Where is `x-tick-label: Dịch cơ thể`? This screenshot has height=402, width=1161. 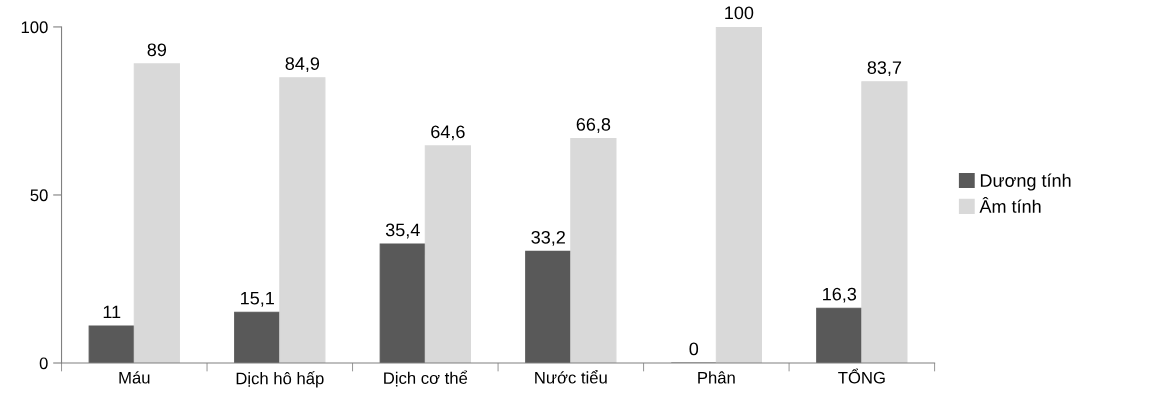 x-tick-label: Dịch cơ thể is located at coordinates (426, 378).